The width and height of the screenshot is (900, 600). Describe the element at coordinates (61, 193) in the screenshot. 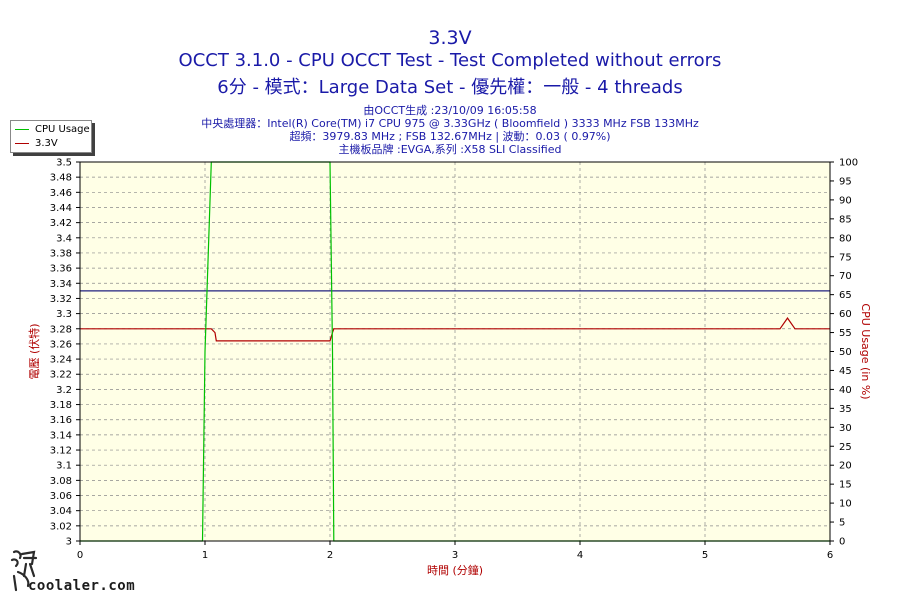

I see `tick-label-y-left: 3.46` at that location.